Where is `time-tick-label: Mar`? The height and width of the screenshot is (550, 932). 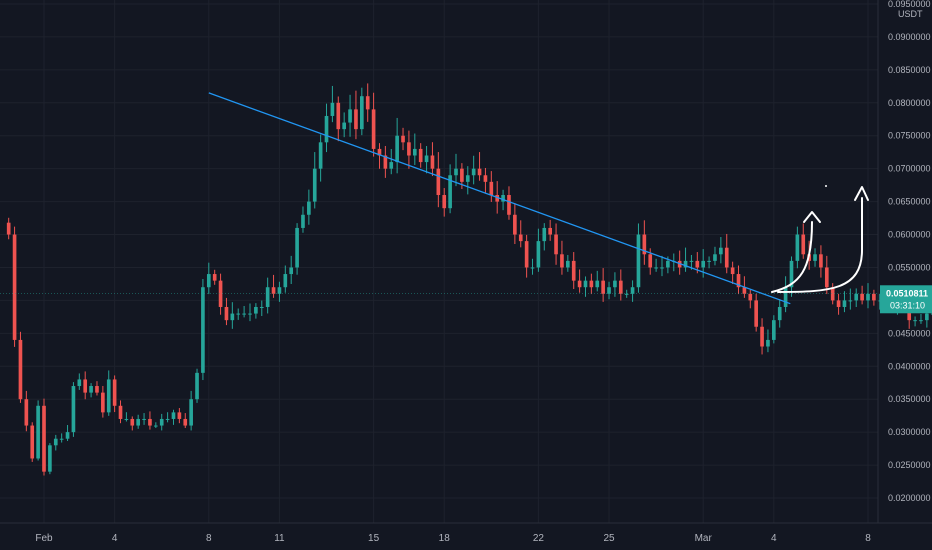
time-tick-label: Mar is located at coordinates (704, 538).